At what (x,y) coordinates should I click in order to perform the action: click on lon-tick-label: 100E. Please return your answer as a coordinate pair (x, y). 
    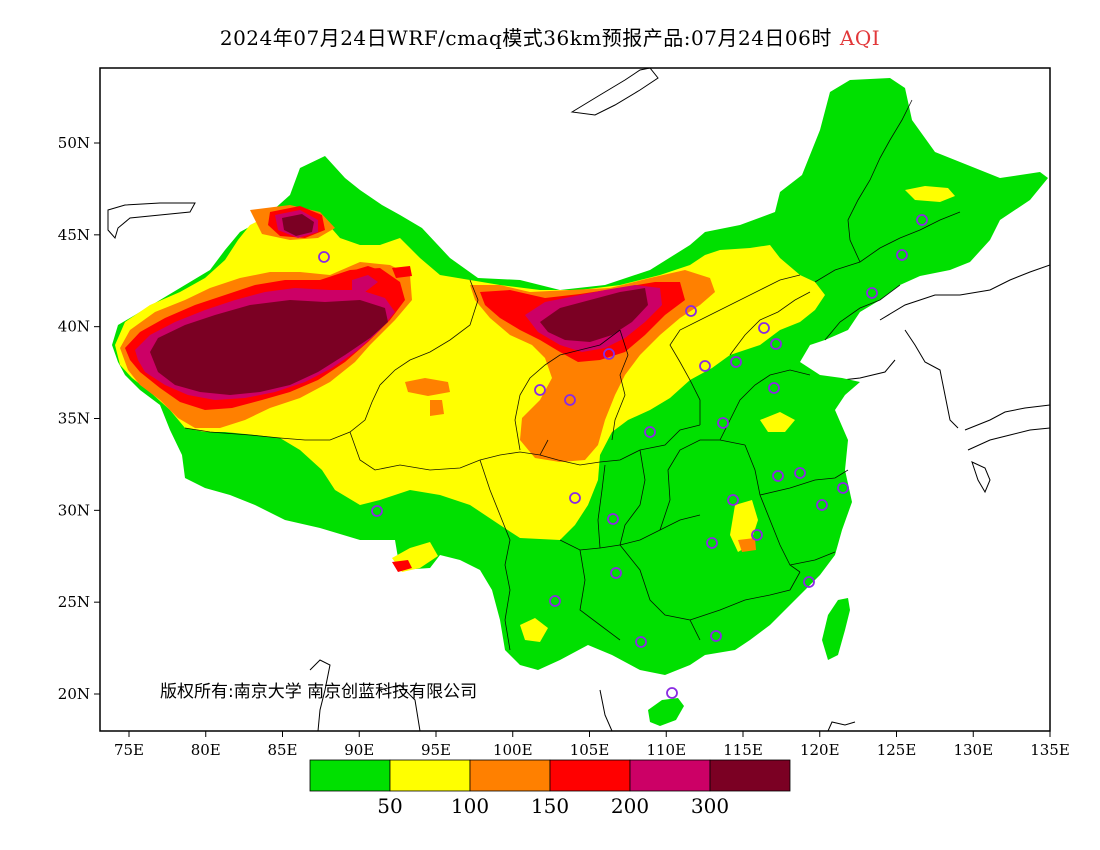
    Looking at the image, I should click on (513, 750).